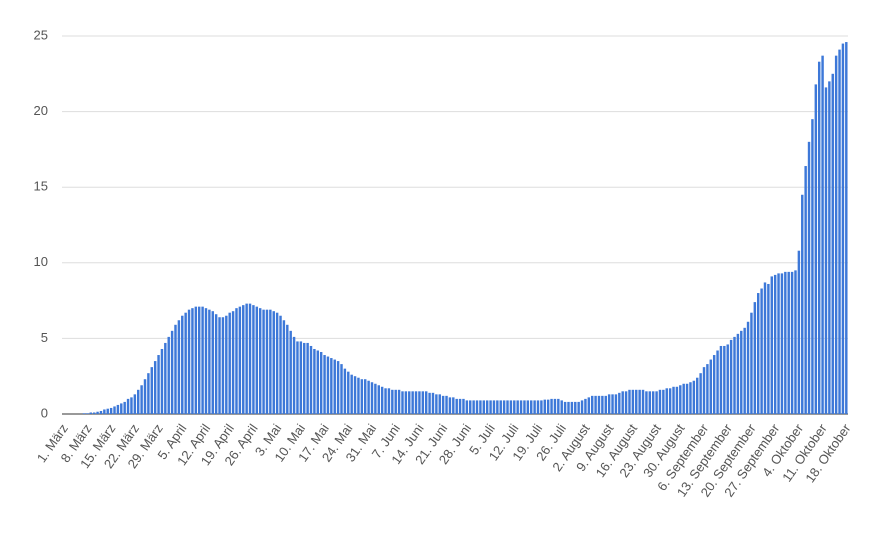  Describe the element at coordinates (44, 412) in the screenshot. I see `y-tick-label: 0` at that location.